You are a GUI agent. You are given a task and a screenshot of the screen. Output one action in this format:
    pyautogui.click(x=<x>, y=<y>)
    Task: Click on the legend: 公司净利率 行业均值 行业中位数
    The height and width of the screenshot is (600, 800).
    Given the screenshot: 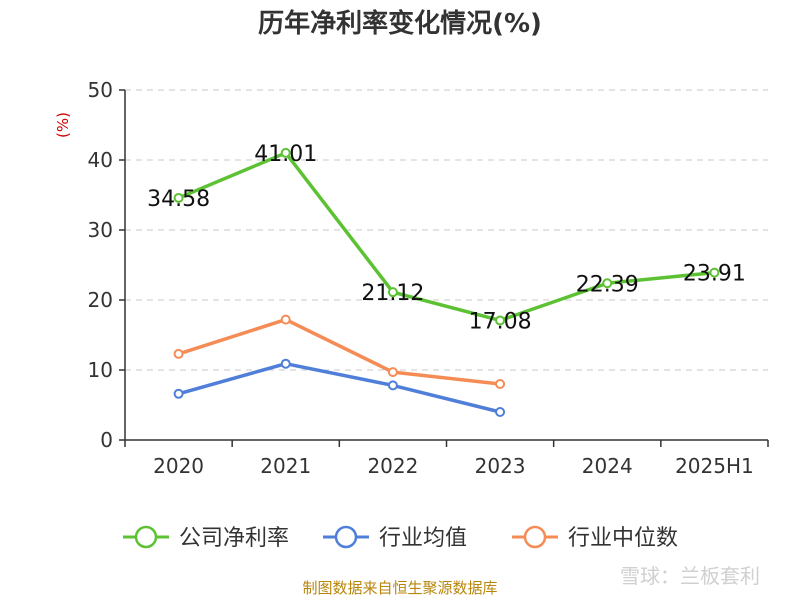 What is the action you would take?
    pyautogui.click(x=400, y=538)
    